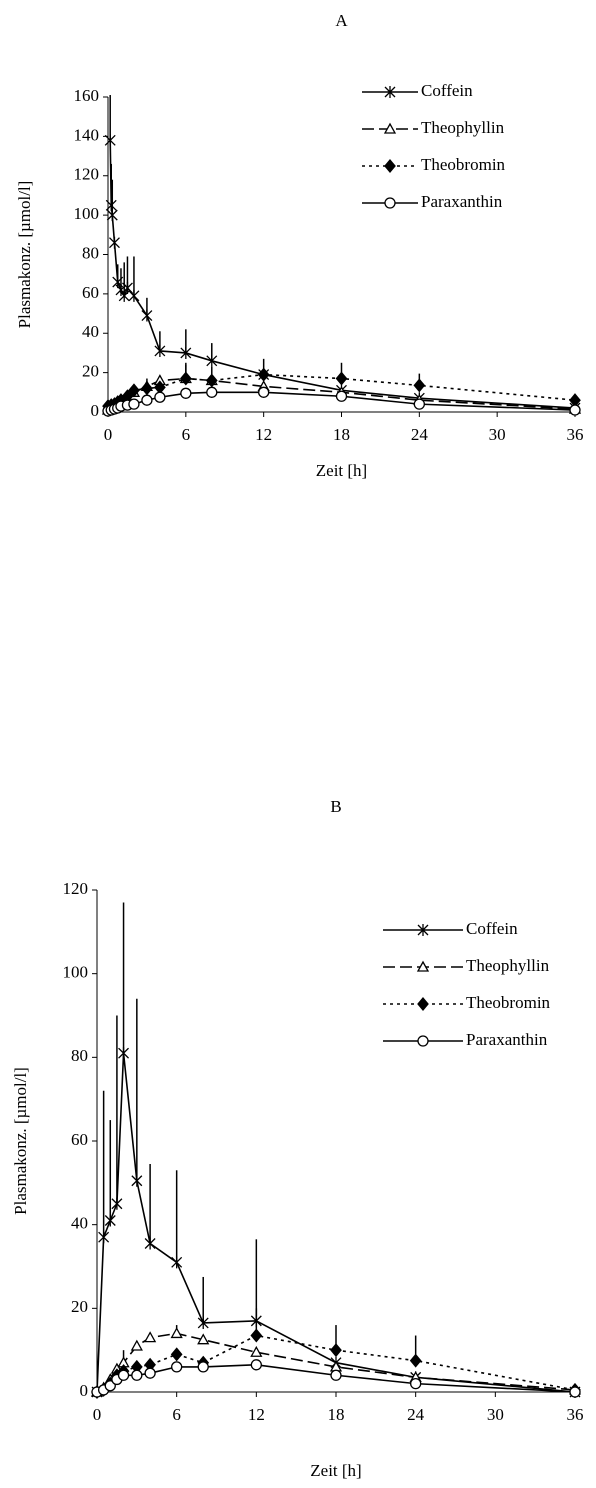 The width and height of the screenshot is (596, 1488). Describe the element at coordinates (263, 434) in the screenshot. I see `x-tick-label: 12` at that location.